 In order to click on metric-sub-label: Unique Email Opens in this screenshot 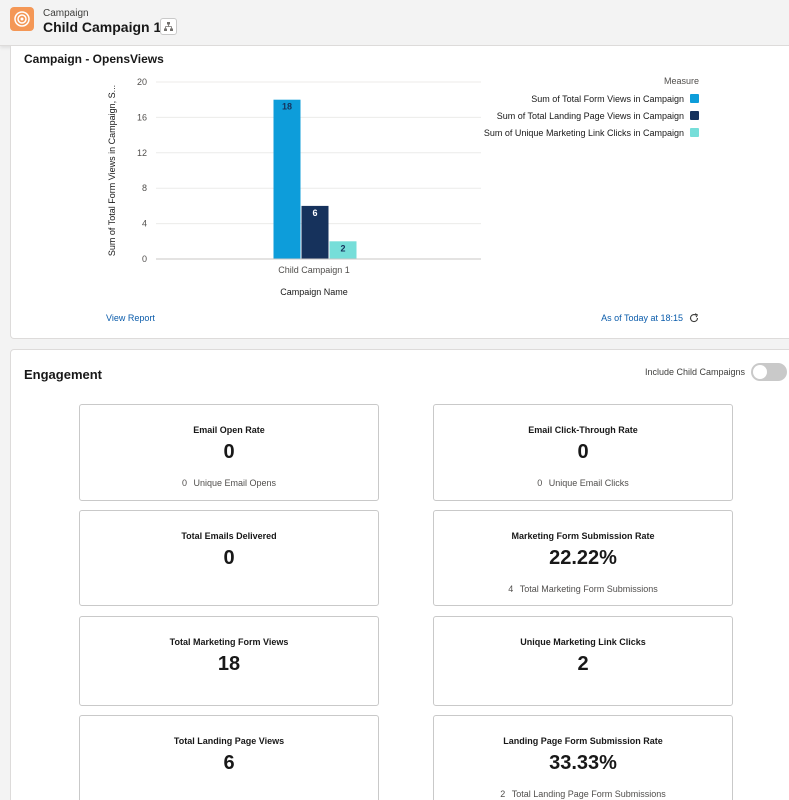, I will do `click(235, 483)`.